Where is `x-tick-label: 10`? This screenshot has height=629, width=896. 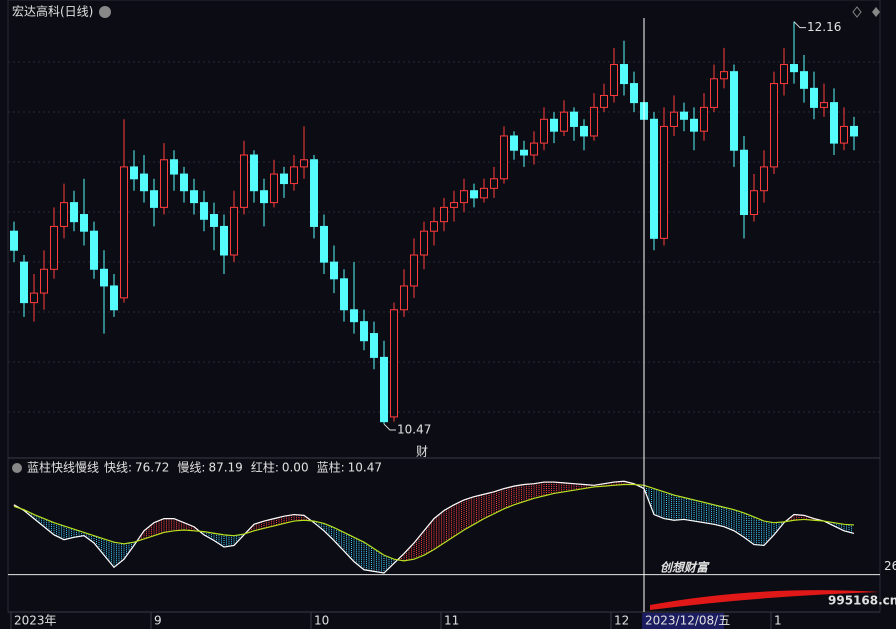
x-tick-label: 10 is located at coordinates (321, 621).